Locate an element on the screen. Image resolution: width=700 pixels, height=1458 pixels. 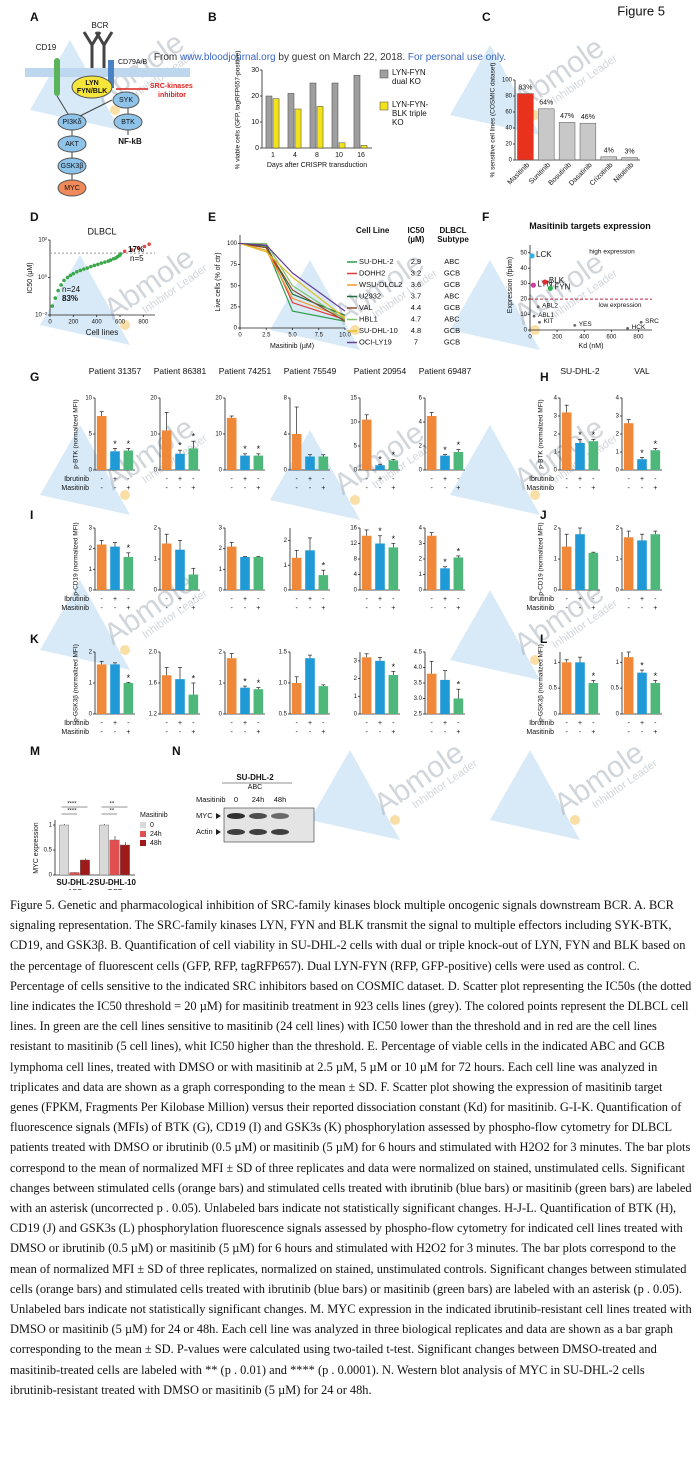
x-tick-label: SU-DHL-2 is located at coordinates (75, 882).